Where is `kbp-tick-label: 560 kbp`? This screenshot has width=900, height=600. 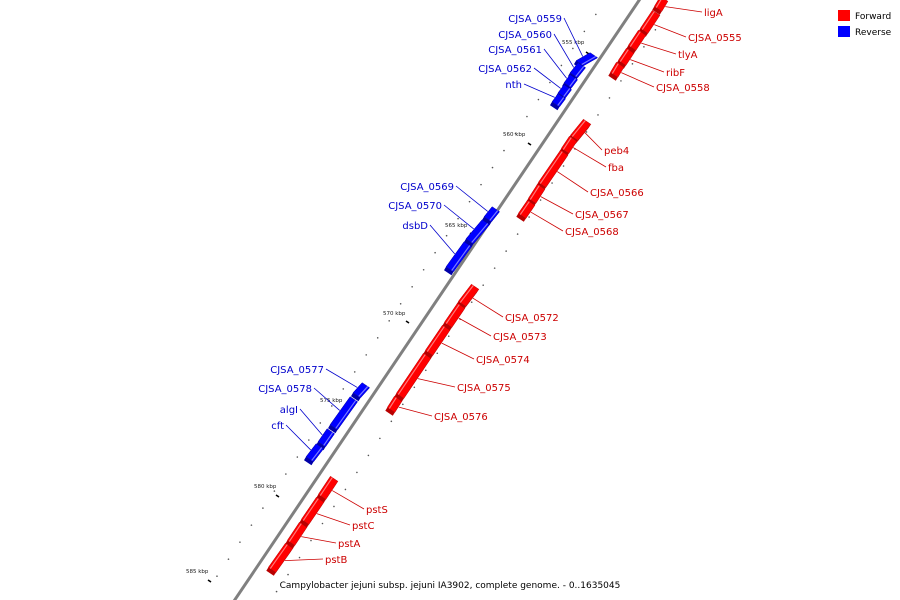
kbp-tick-label: 560 kbp is located at coordinates (514, 135).